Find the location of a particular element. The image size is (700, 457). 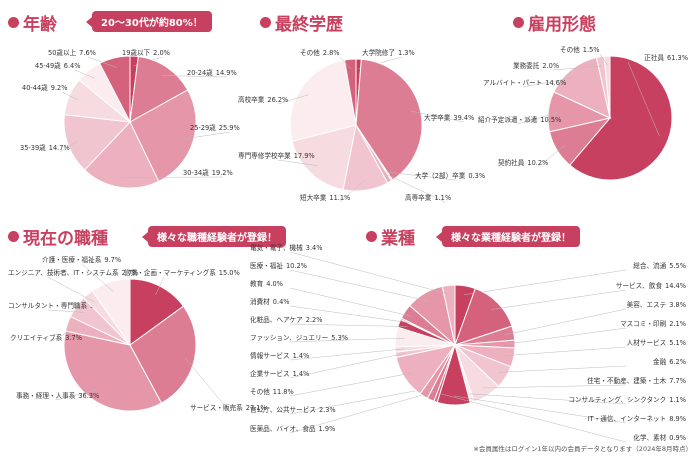

industry-label-15: ファッション、ジュエリー 5.3% is located at coordinates (299, 338).